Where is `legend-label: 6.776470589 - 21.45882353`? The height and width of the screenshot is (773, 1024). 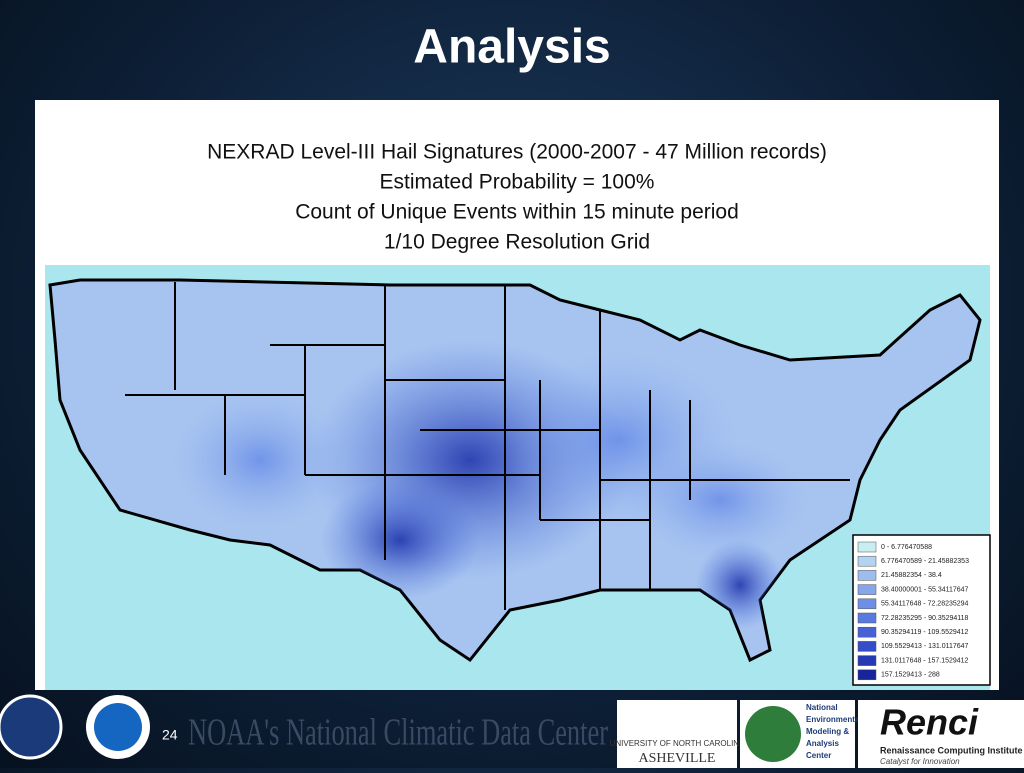 legend-label: 6.776470589 - 21.45882353 is located at coordinates (925, 561).